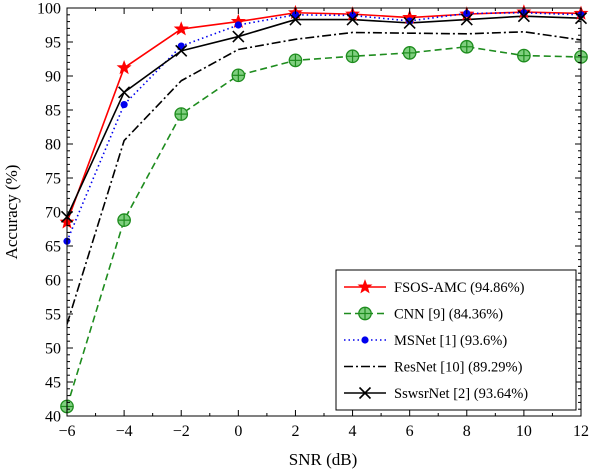 This screenshot has height=472, width=594. I want to click on x-axis-title: SNR (dB), so click(323, 459).